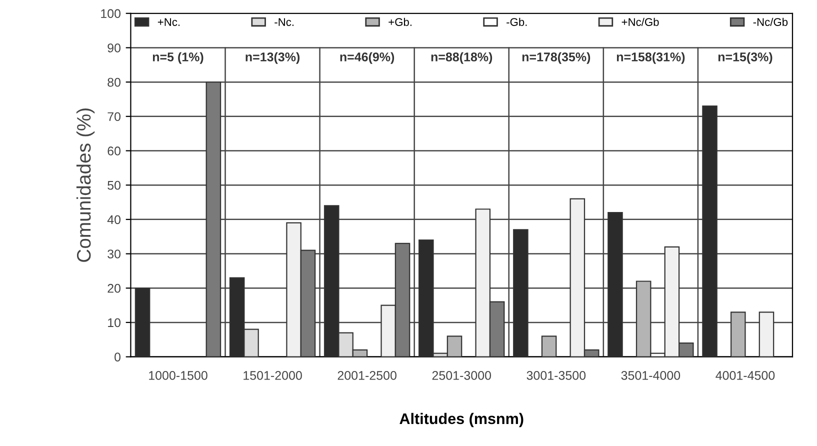 This screenshot has width=817, height=446. Describe the element at coordinates (556, 58) in the screenshot. I see `annotation: n=178(35%)` at that location.